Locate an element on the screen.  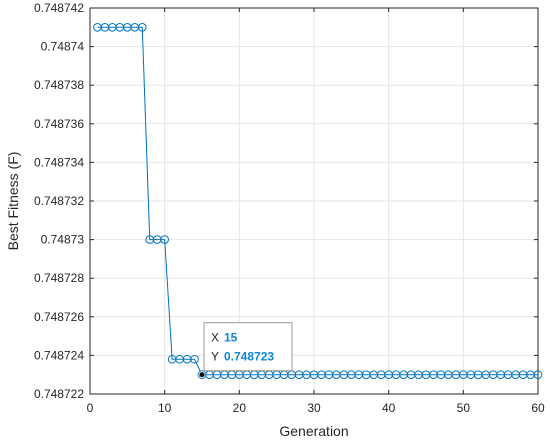
x-tick-label: 40 is located at coordinates (389, 408).